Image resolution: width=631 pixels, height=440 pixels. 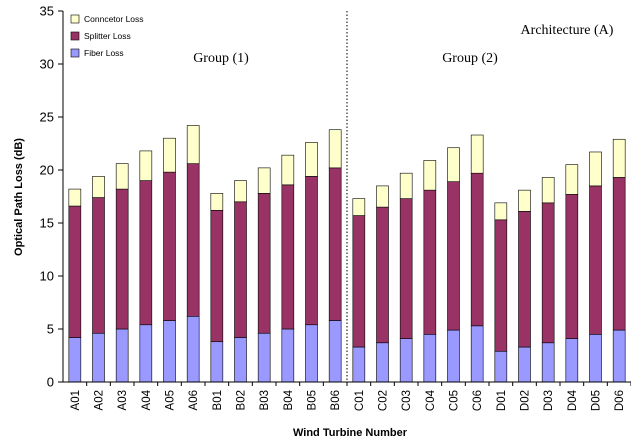 What do you see at coordinates (47, 117) in the screenshot?
I see `y-tick-label: 25` at bounding box center [47, 117].